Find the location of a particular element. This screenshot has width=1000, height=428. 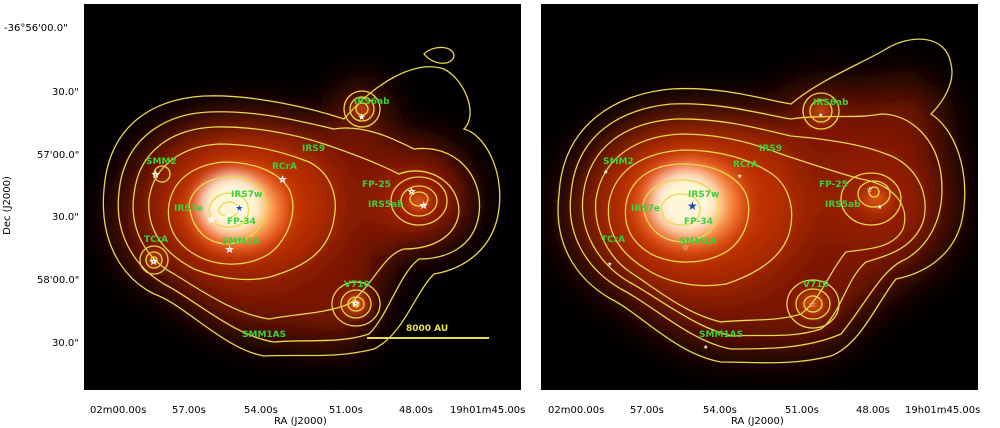

label-v710: V710 is located at coordinates (357, 285).